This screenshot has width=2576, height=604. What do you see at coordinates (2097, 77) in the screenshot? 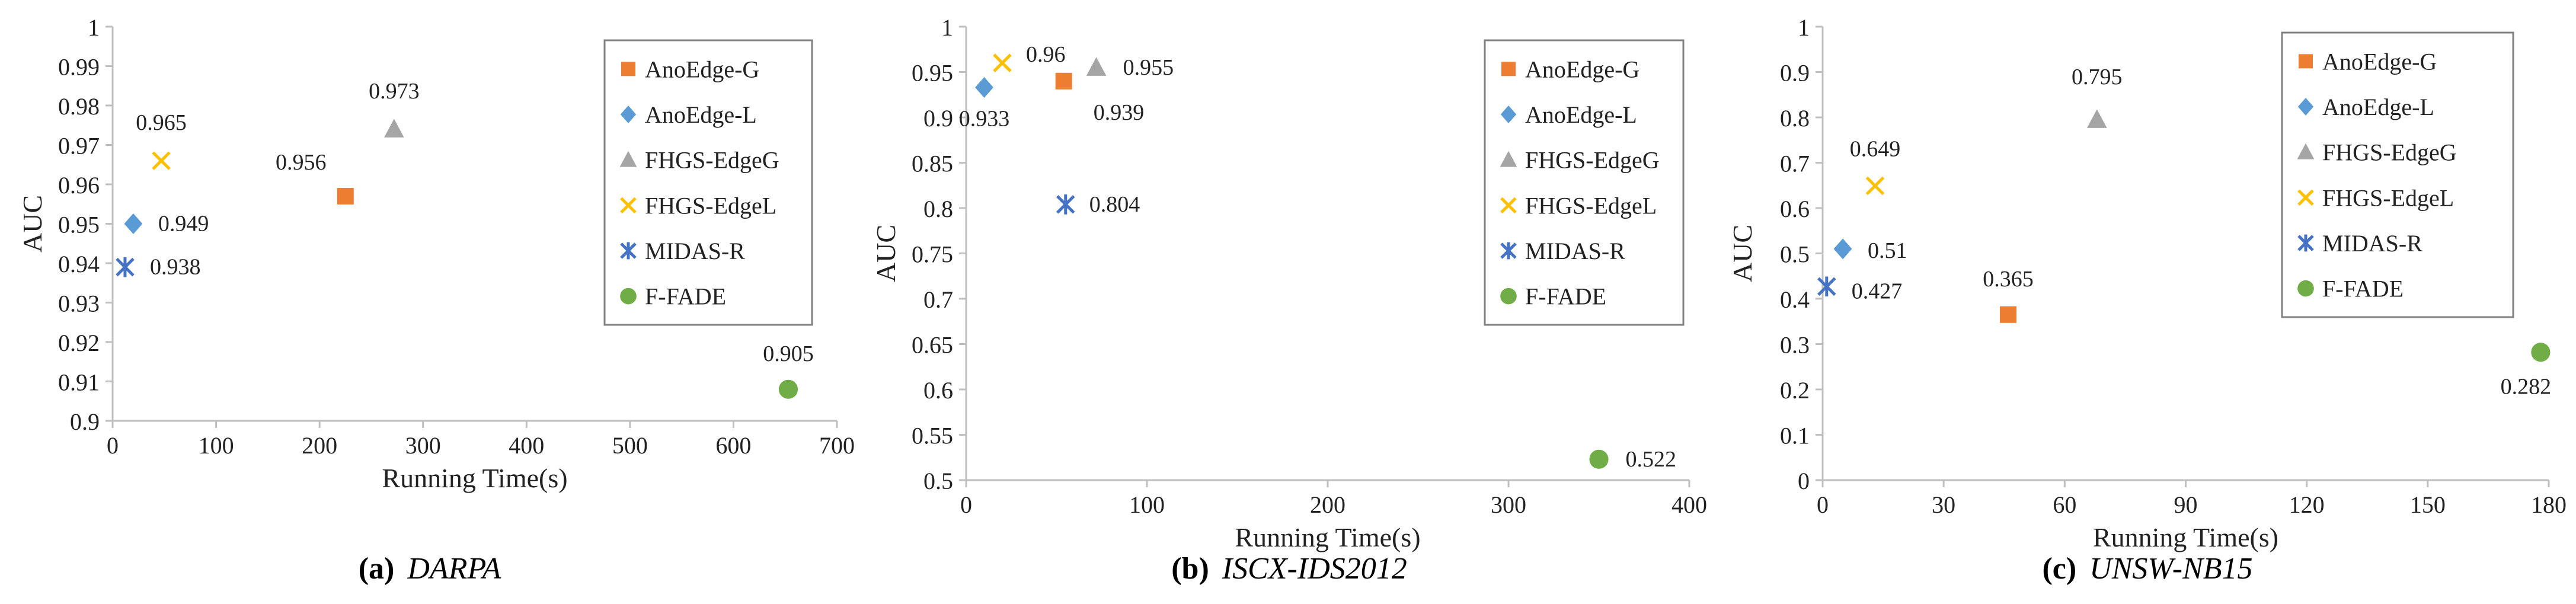
I see `data-label-fhgs-edgeg: 0.795` at bounding box center [2097, 77].